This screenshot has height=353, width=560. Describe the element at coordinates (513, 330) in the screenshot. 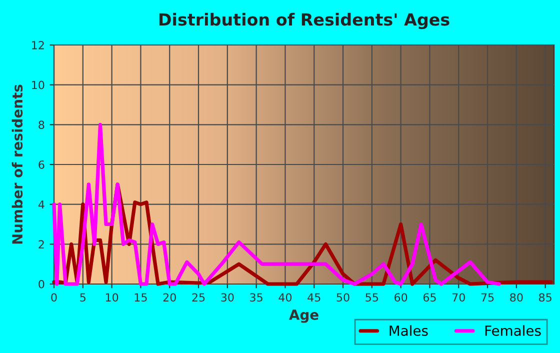

I see `legend-label: Females` at that location.